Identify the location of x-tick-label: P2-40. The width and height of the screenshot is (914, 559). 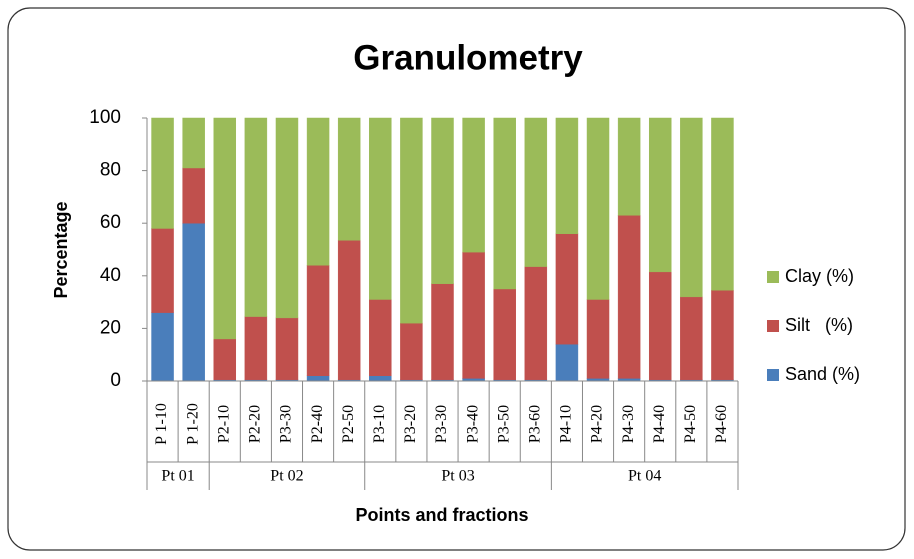
(317, 424).